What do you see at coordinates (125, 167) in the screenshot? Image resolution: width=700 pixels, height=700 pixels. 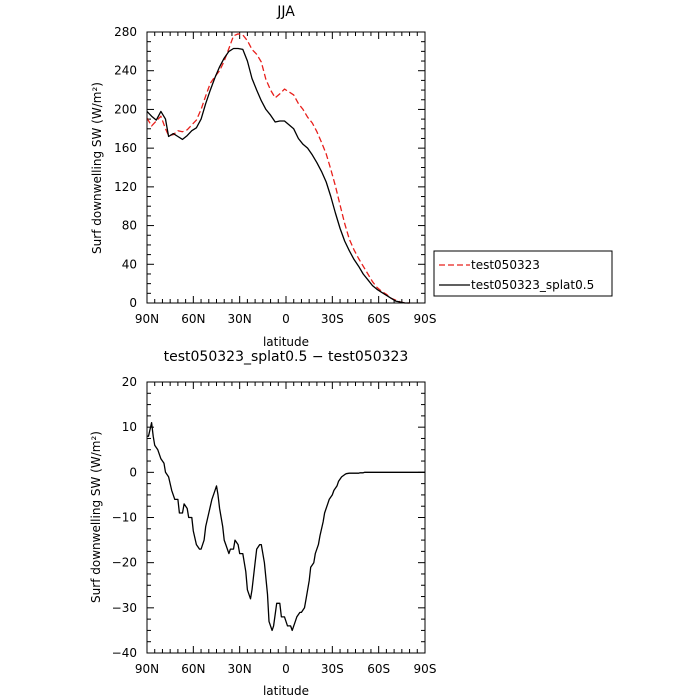 I see `y-tick-labels: 0 40 80 120 160 200 240 280` at bounding box center [125, 167].